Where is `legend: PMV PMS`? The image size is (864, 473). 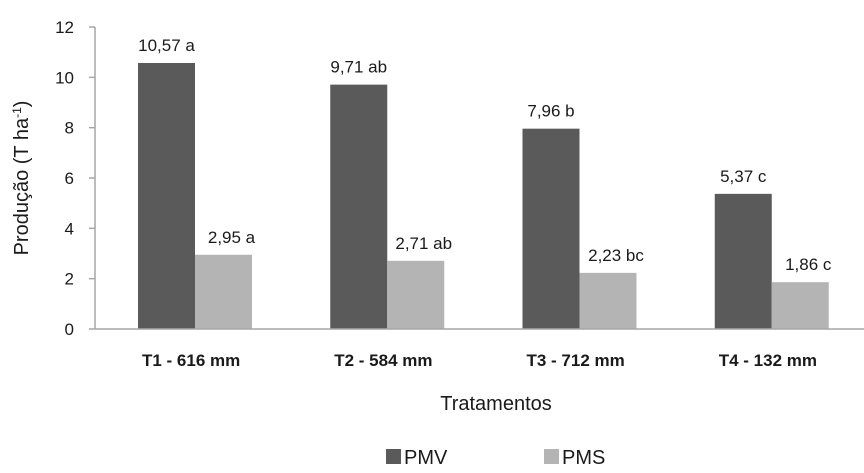
legend: PMV PMS is located at coordinates (495, 458).